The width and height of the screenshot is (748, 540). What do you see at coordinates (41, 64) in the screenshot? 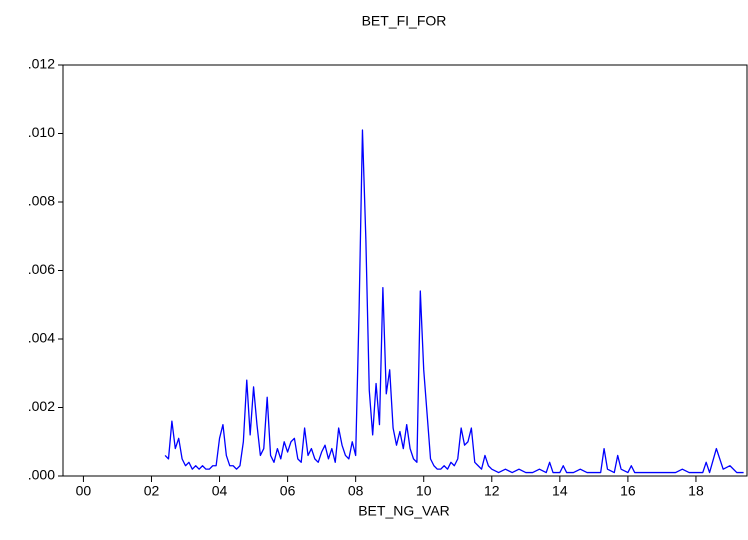
I see `y-tick-label: .012` at bounding box center [41, 64].